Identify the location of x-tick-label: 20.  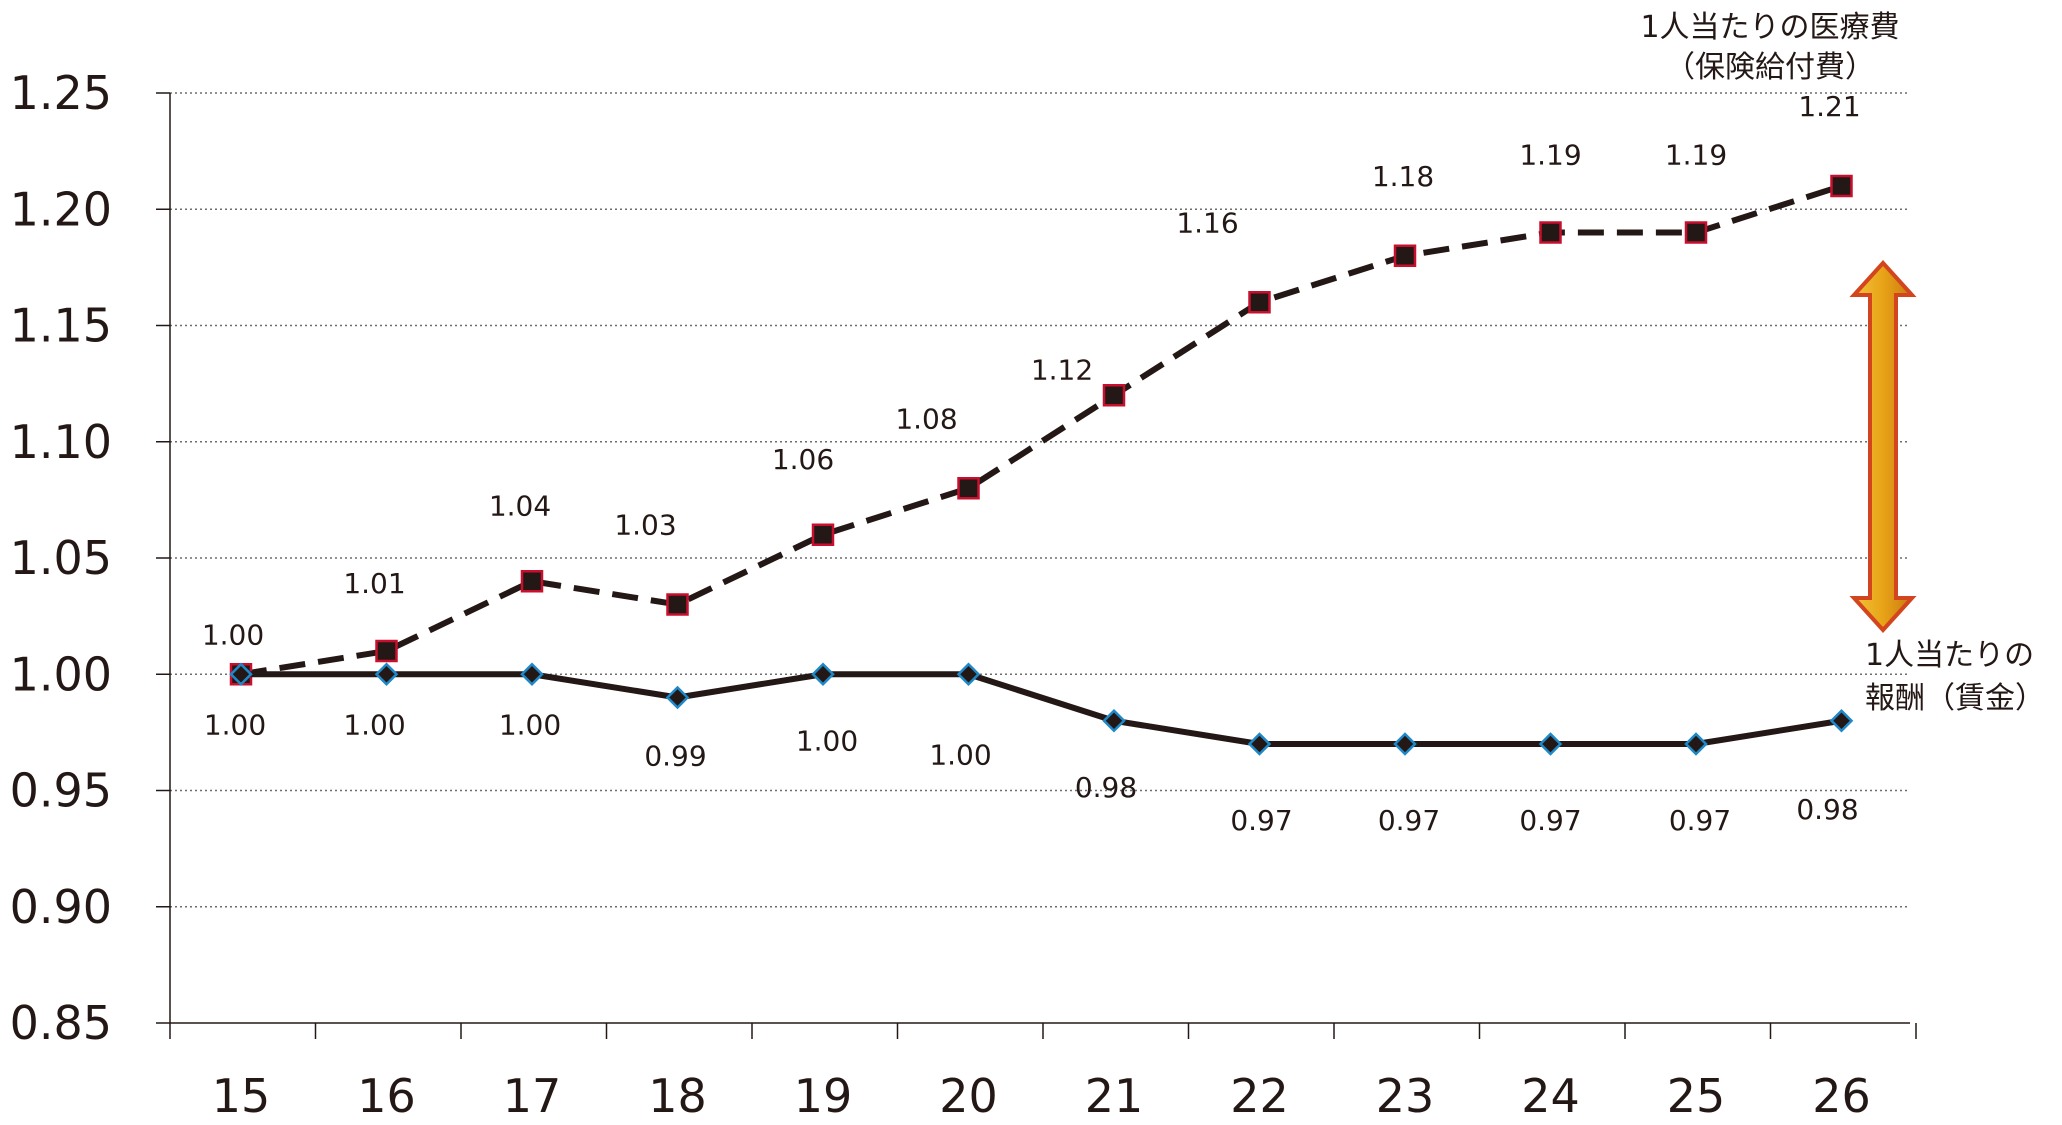
(968, 1096).